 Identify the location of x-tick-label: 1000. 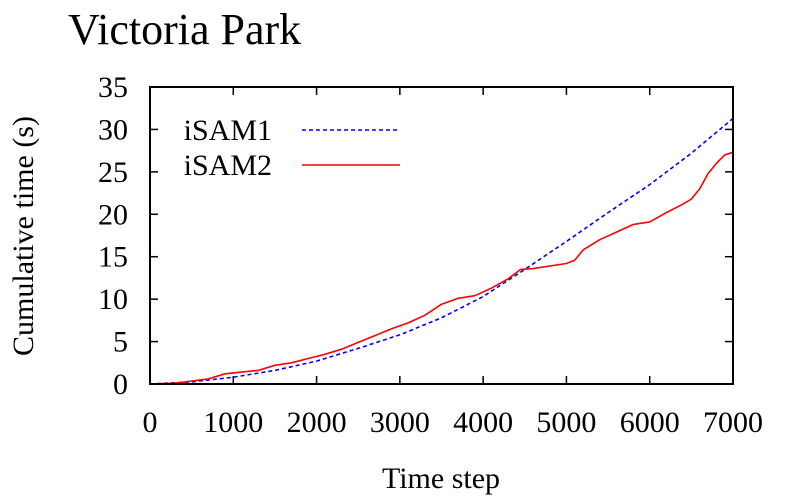
(233, 422).